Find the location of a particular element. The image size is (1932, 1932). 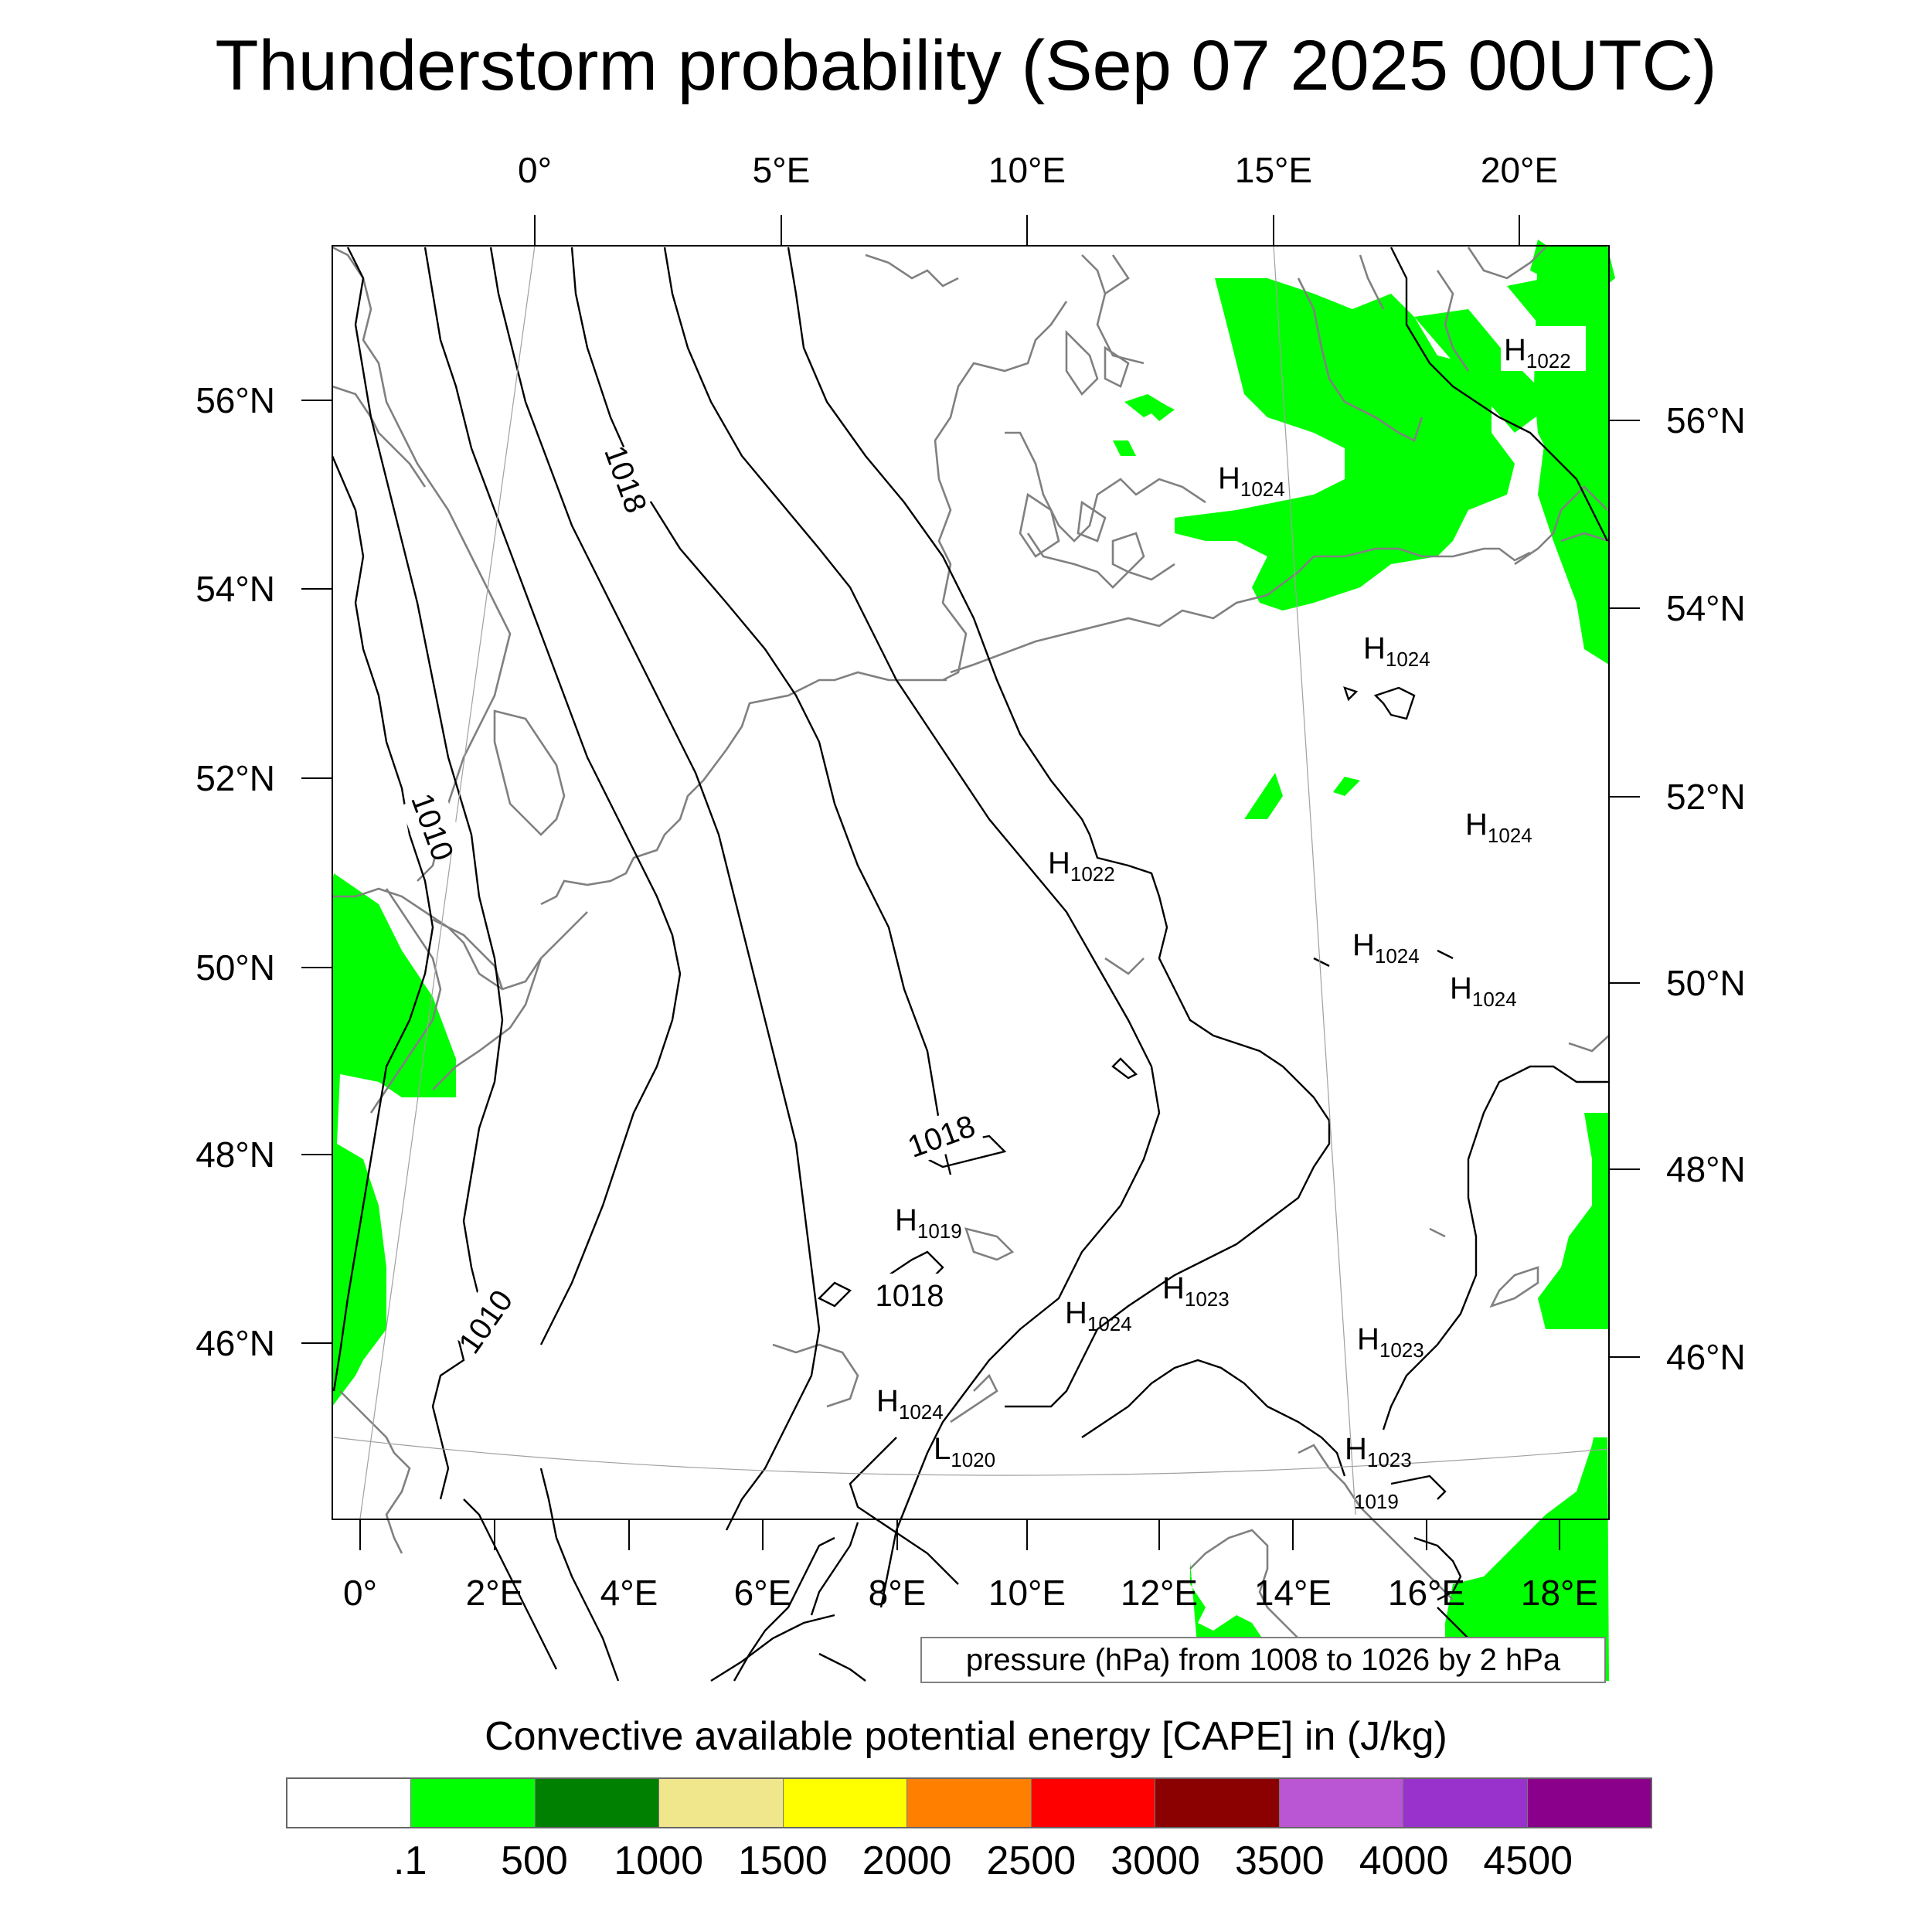

left-lat-label: 50°N is located at coordinates (236, 968).